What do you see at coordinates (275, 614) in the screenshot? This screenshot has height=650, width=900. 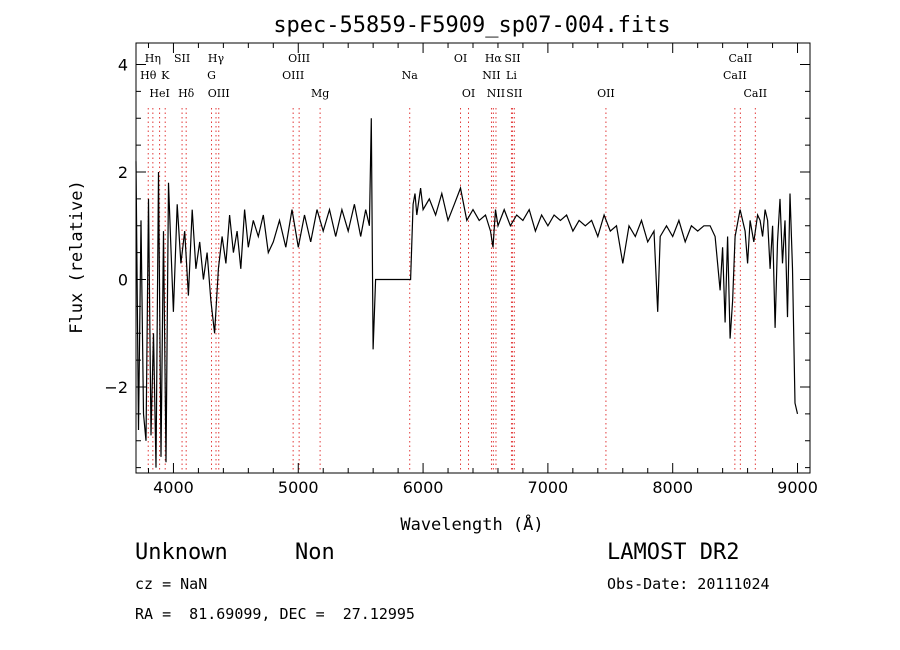 I see `coordinates-readout: RA = 81.69099, DEC = 27.12995` at bounding box center [275, 614].